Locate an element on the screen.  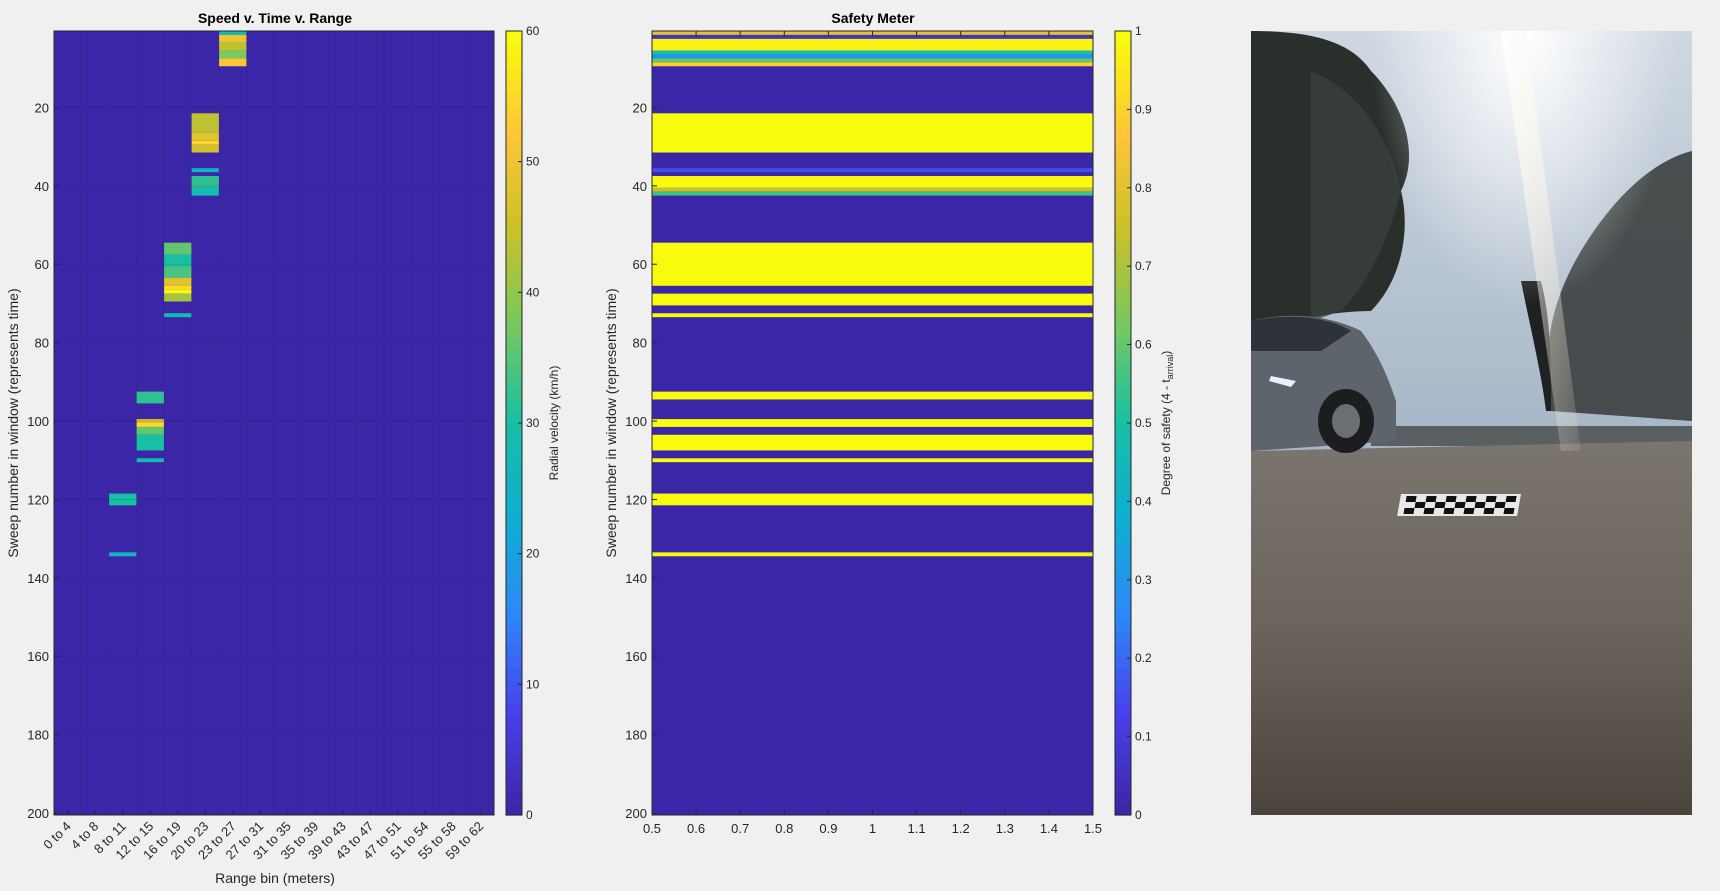
colorbar-tick-label: 0.6 is located at coordinates (1143, 345).